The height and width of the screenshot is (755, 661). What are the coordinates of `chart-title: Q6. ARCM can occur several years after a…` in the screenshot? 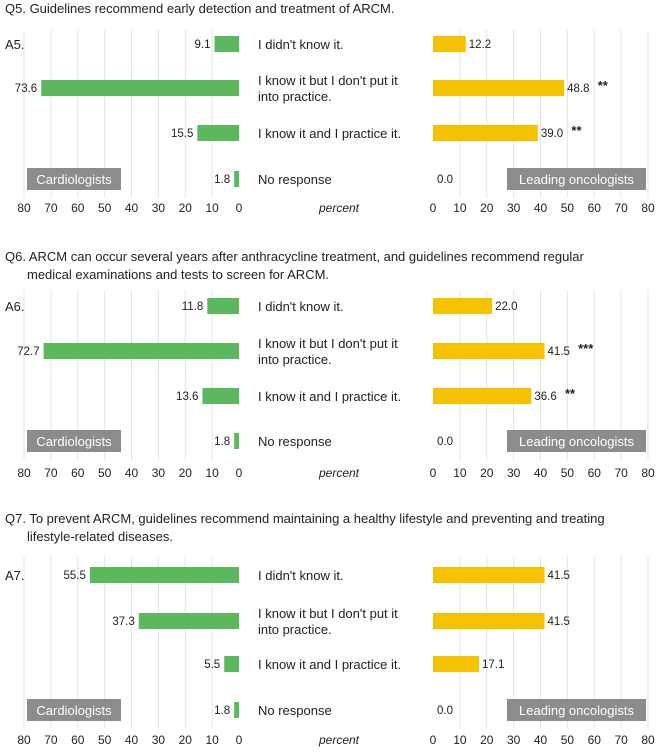 It's located at (294, 256).